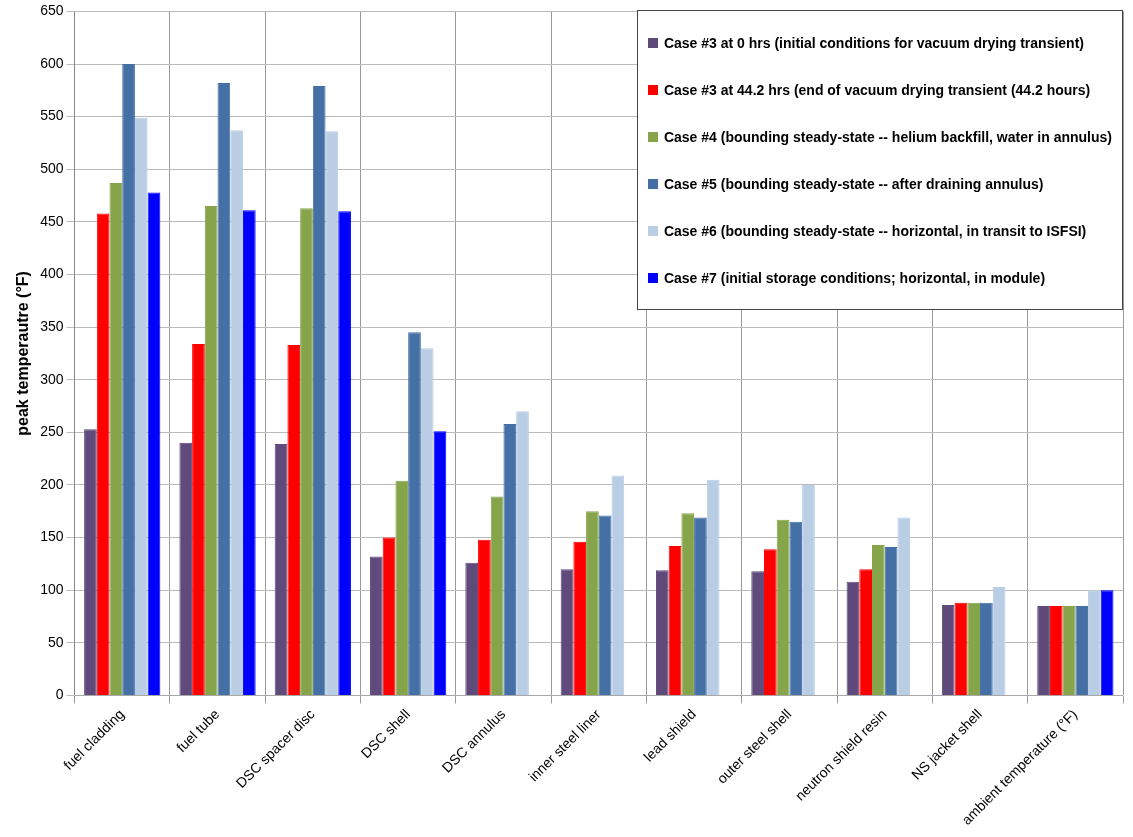 This screenshot has height=837, width=1133. What do you see at coordinates (853, 183) in the screenshot?
I see `legend-label: Case #5 (bounding steady-state -- after draining annulus)` at bounding box center [853, 183].